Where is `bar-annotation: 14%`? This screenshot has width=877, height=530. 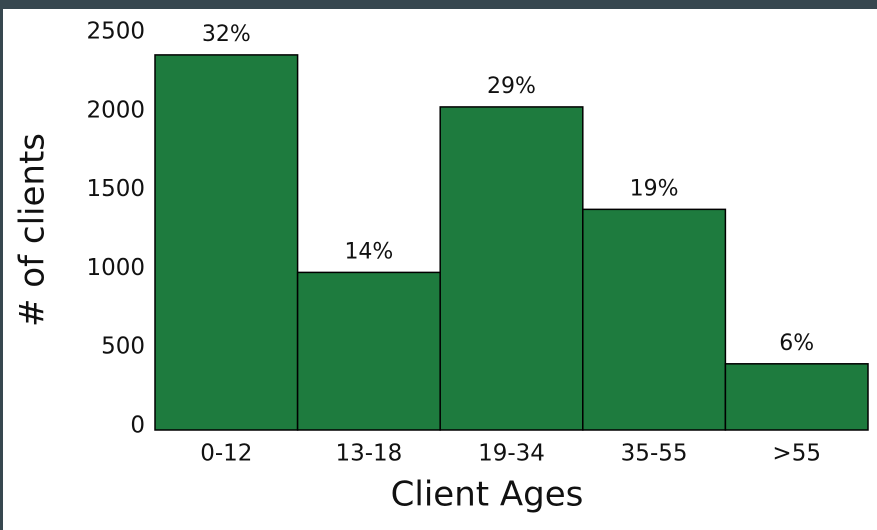
bar-annotation: 14% is located at coordinates (368, 251).